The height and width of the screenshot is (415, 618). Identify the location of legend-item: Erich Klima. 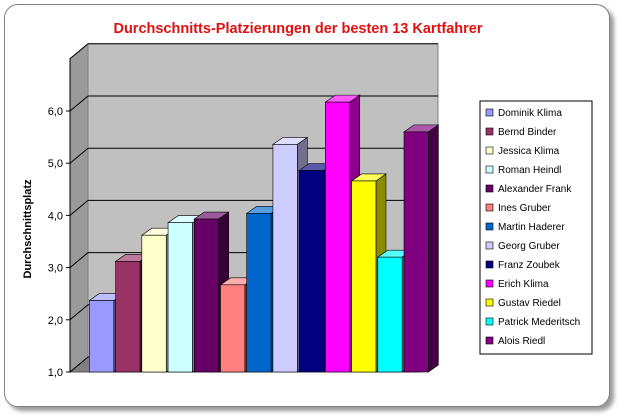
(517, 284).